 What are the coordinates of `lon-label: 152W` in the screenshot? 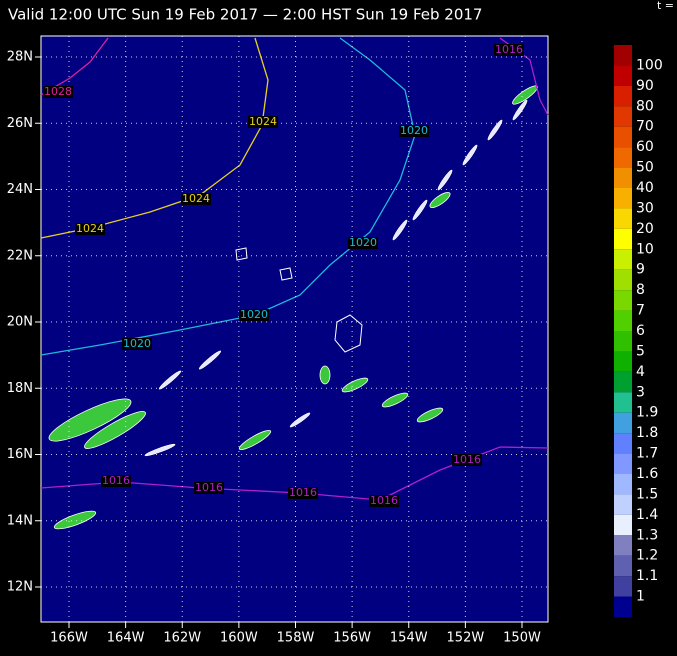 It's located at (466, 638).